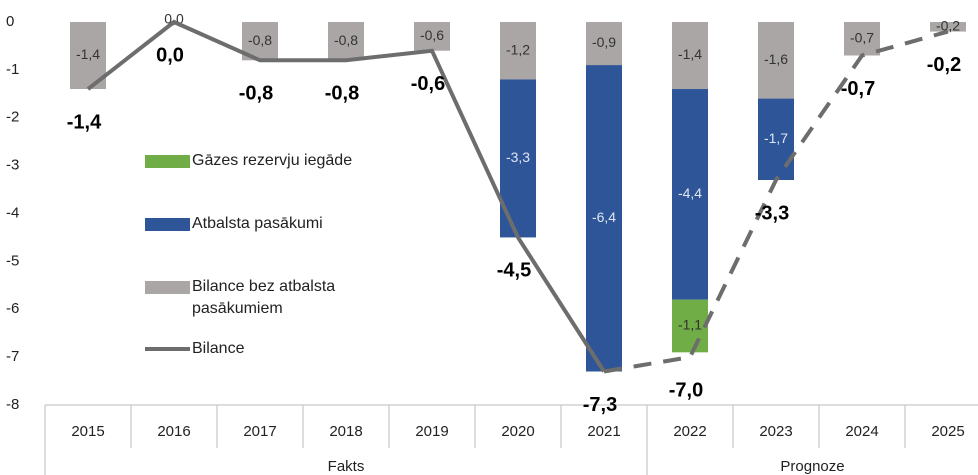 The height and width of the screenshot is (475, 978). Describe the element at coordinates (10, 21) in the screenshot. I see `y-tick-label: 0` at that location.